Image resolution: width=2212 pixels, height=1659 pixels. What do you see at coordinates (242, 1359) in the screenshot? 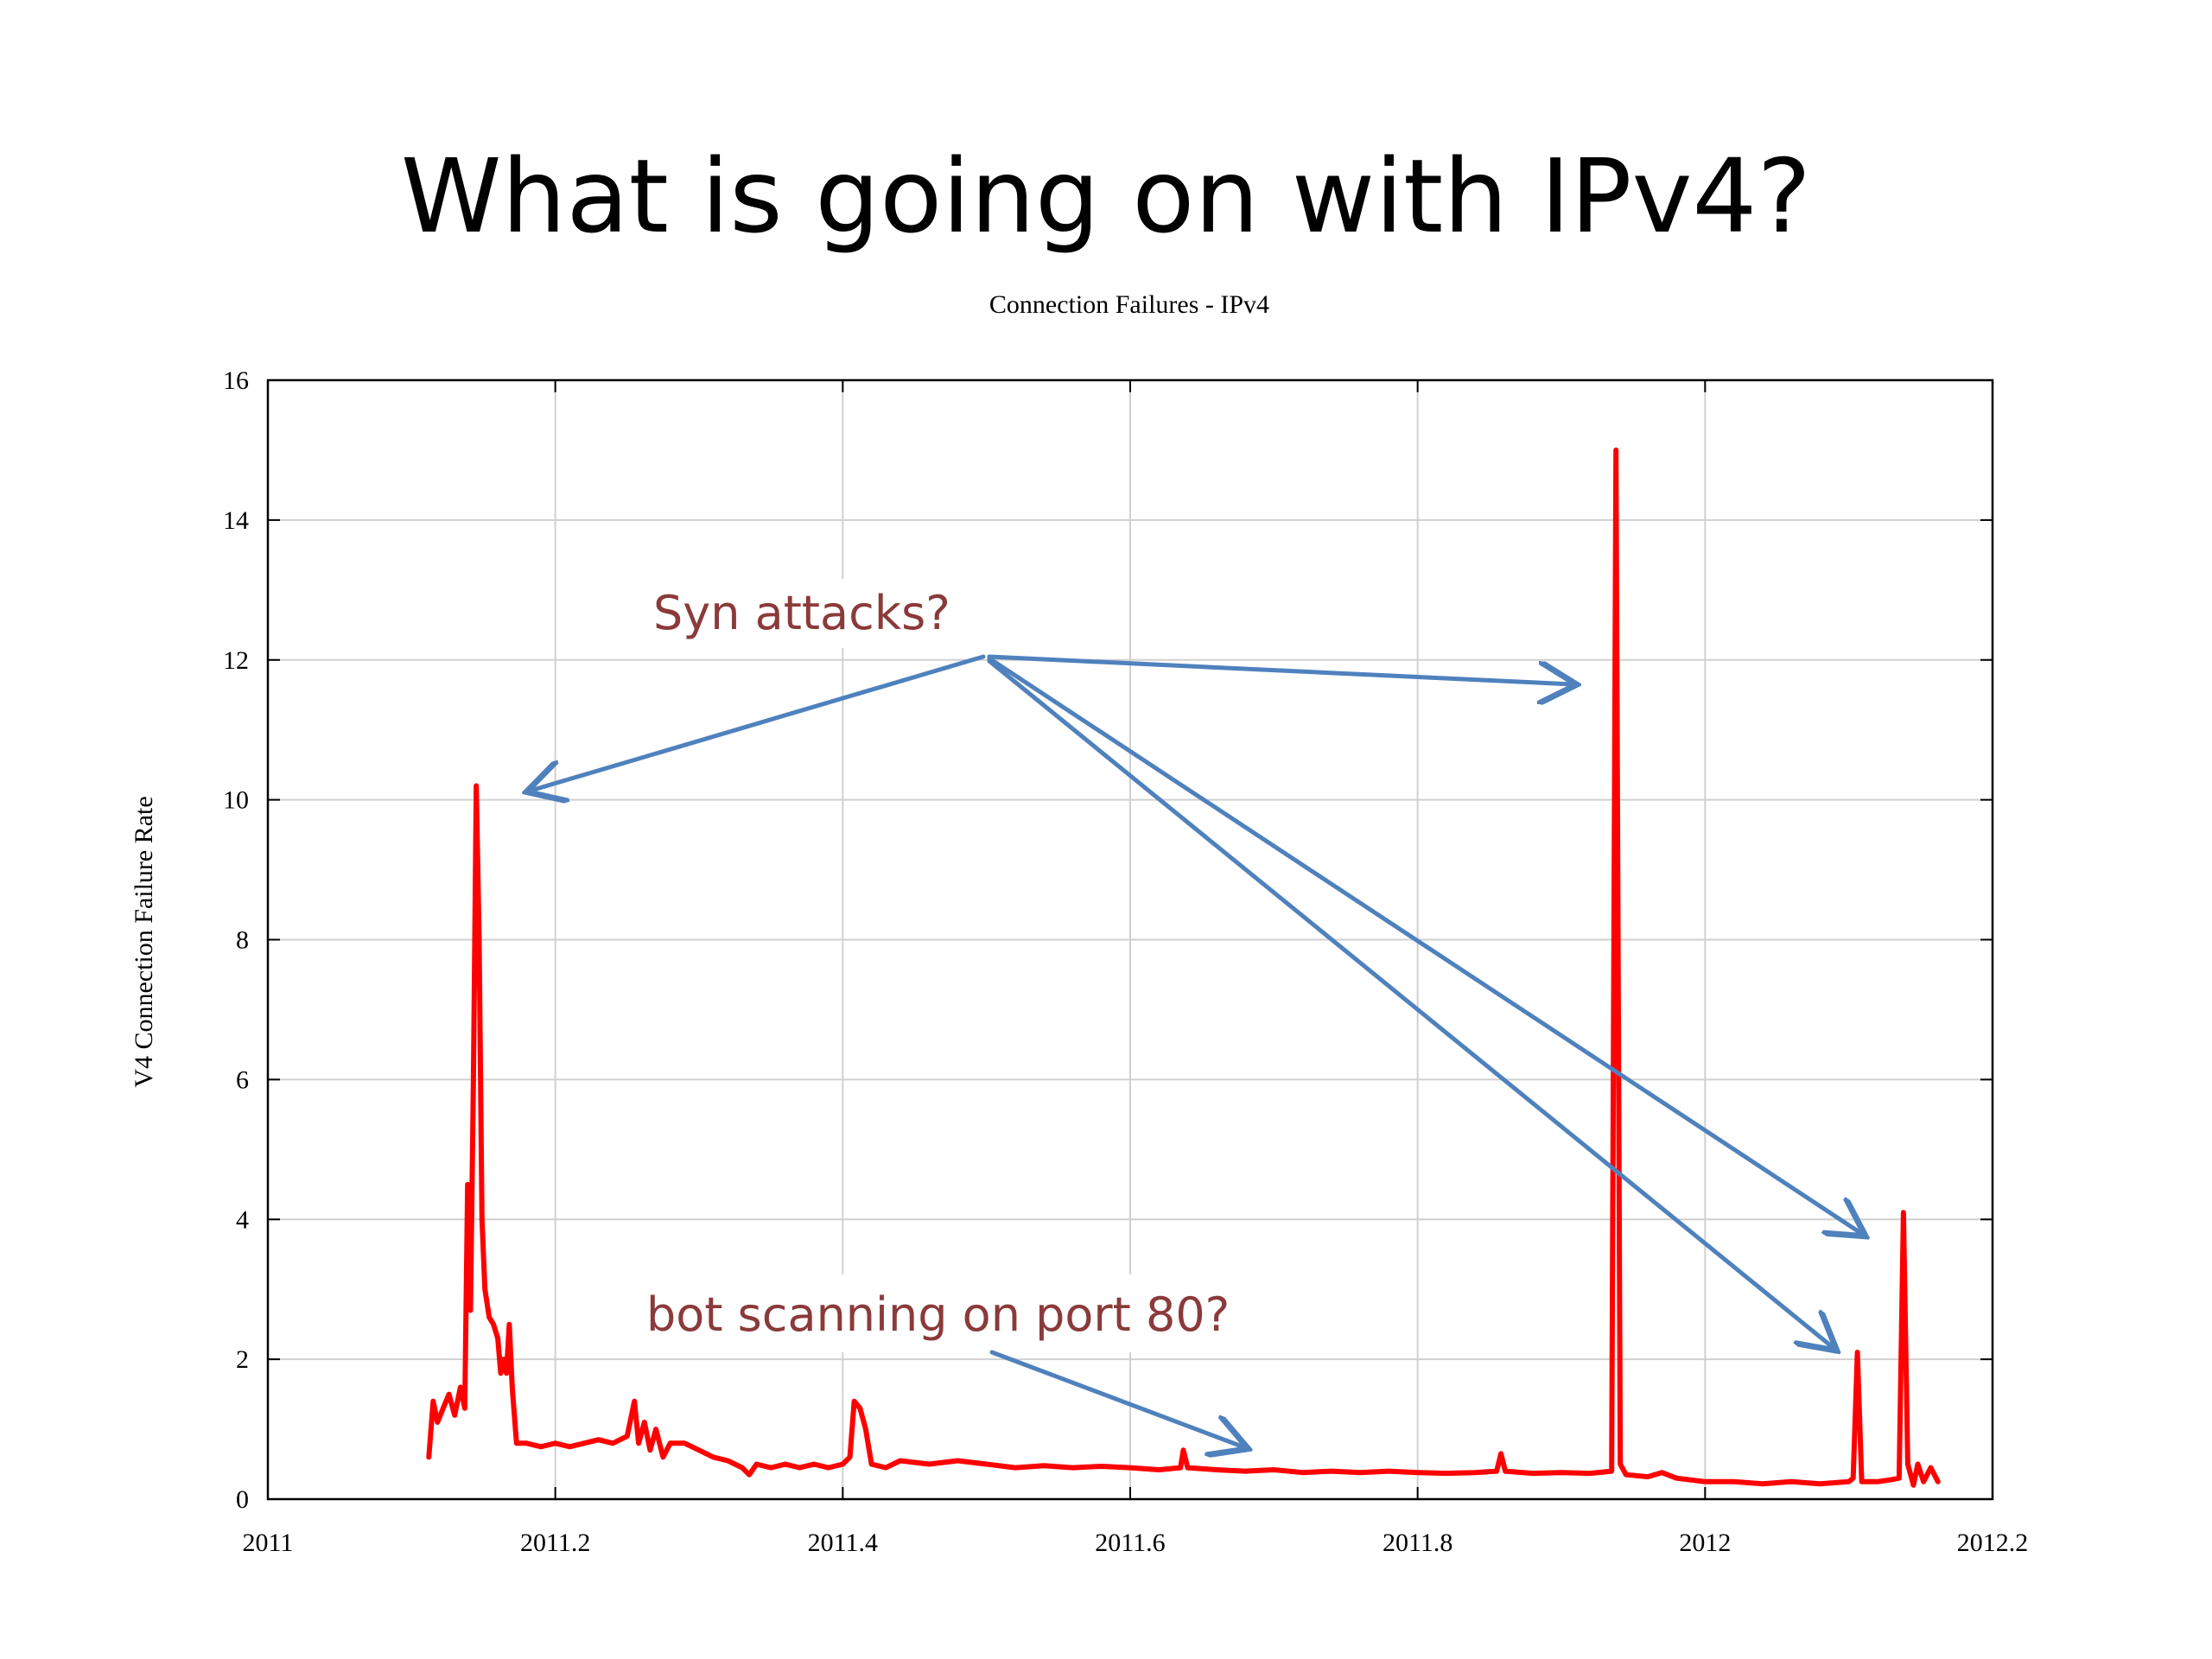
I see `y-tick-label: 2` at bounding box center [242, 1359].